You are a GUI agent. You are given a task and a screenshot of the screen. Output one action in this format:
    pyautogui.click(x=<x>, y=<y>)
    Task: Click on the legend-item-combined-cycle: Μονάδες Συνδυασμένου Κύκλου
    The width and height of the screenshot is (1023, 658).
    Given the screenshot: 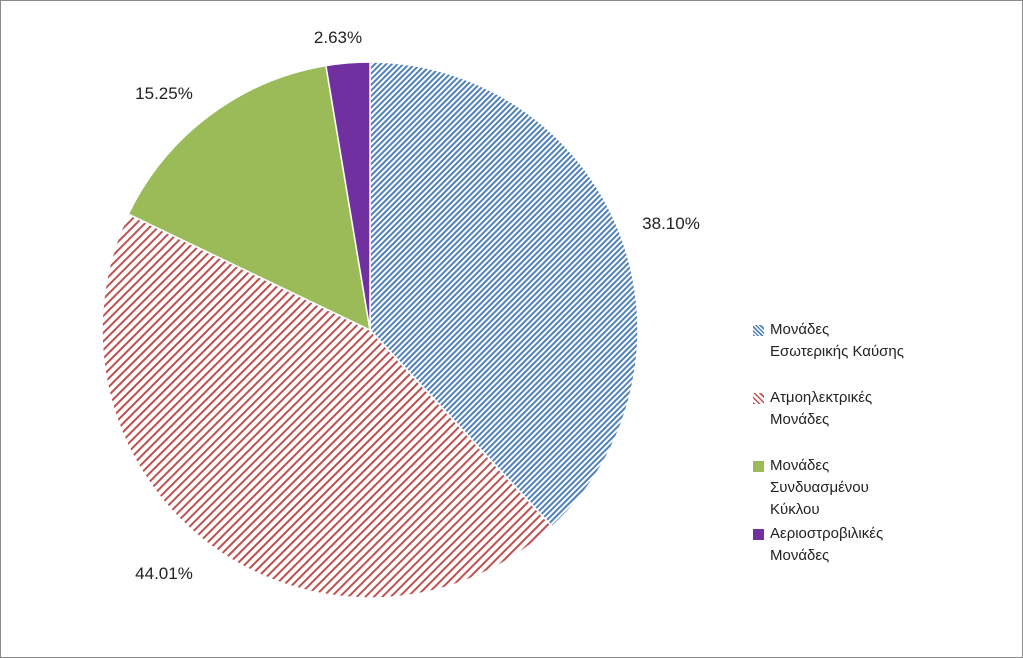 What is the action you would take?
    pyautogui.click(x=853, y=488)
    